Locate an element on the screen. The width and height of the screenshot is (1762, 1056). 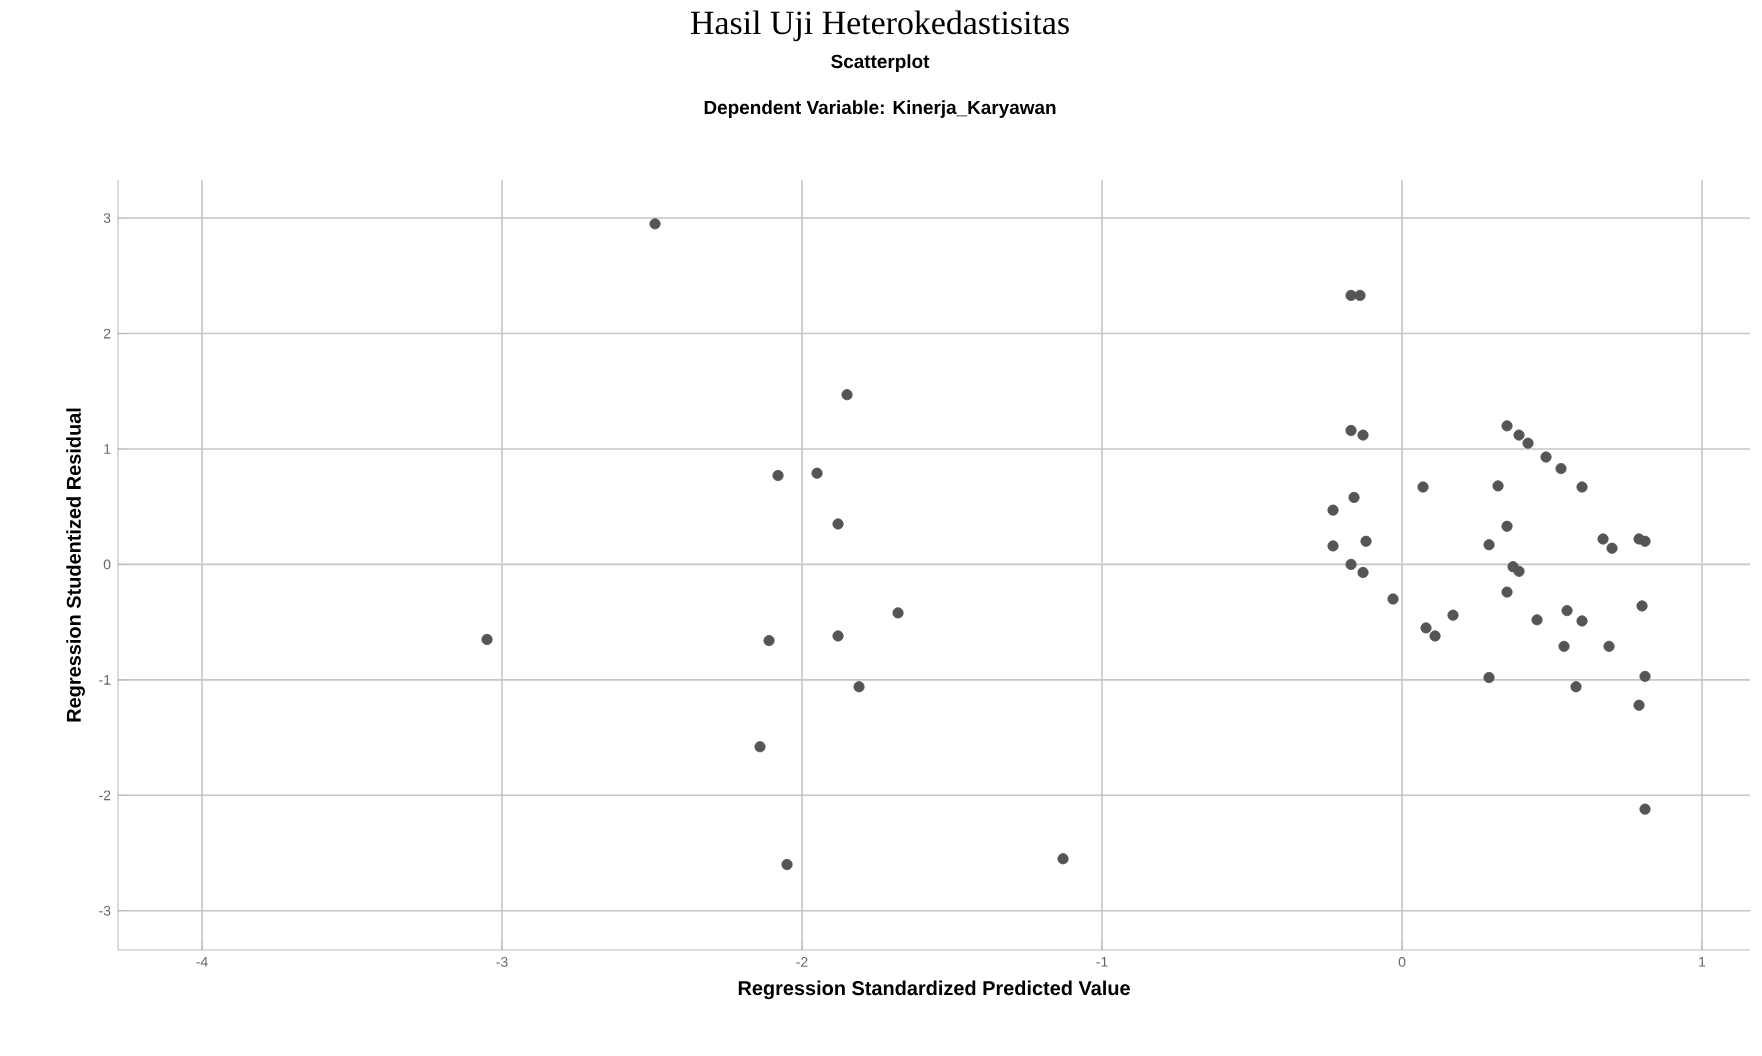
chart-title: Hasil Uji Heterokedastisitas is located at coordinates (879, 26).